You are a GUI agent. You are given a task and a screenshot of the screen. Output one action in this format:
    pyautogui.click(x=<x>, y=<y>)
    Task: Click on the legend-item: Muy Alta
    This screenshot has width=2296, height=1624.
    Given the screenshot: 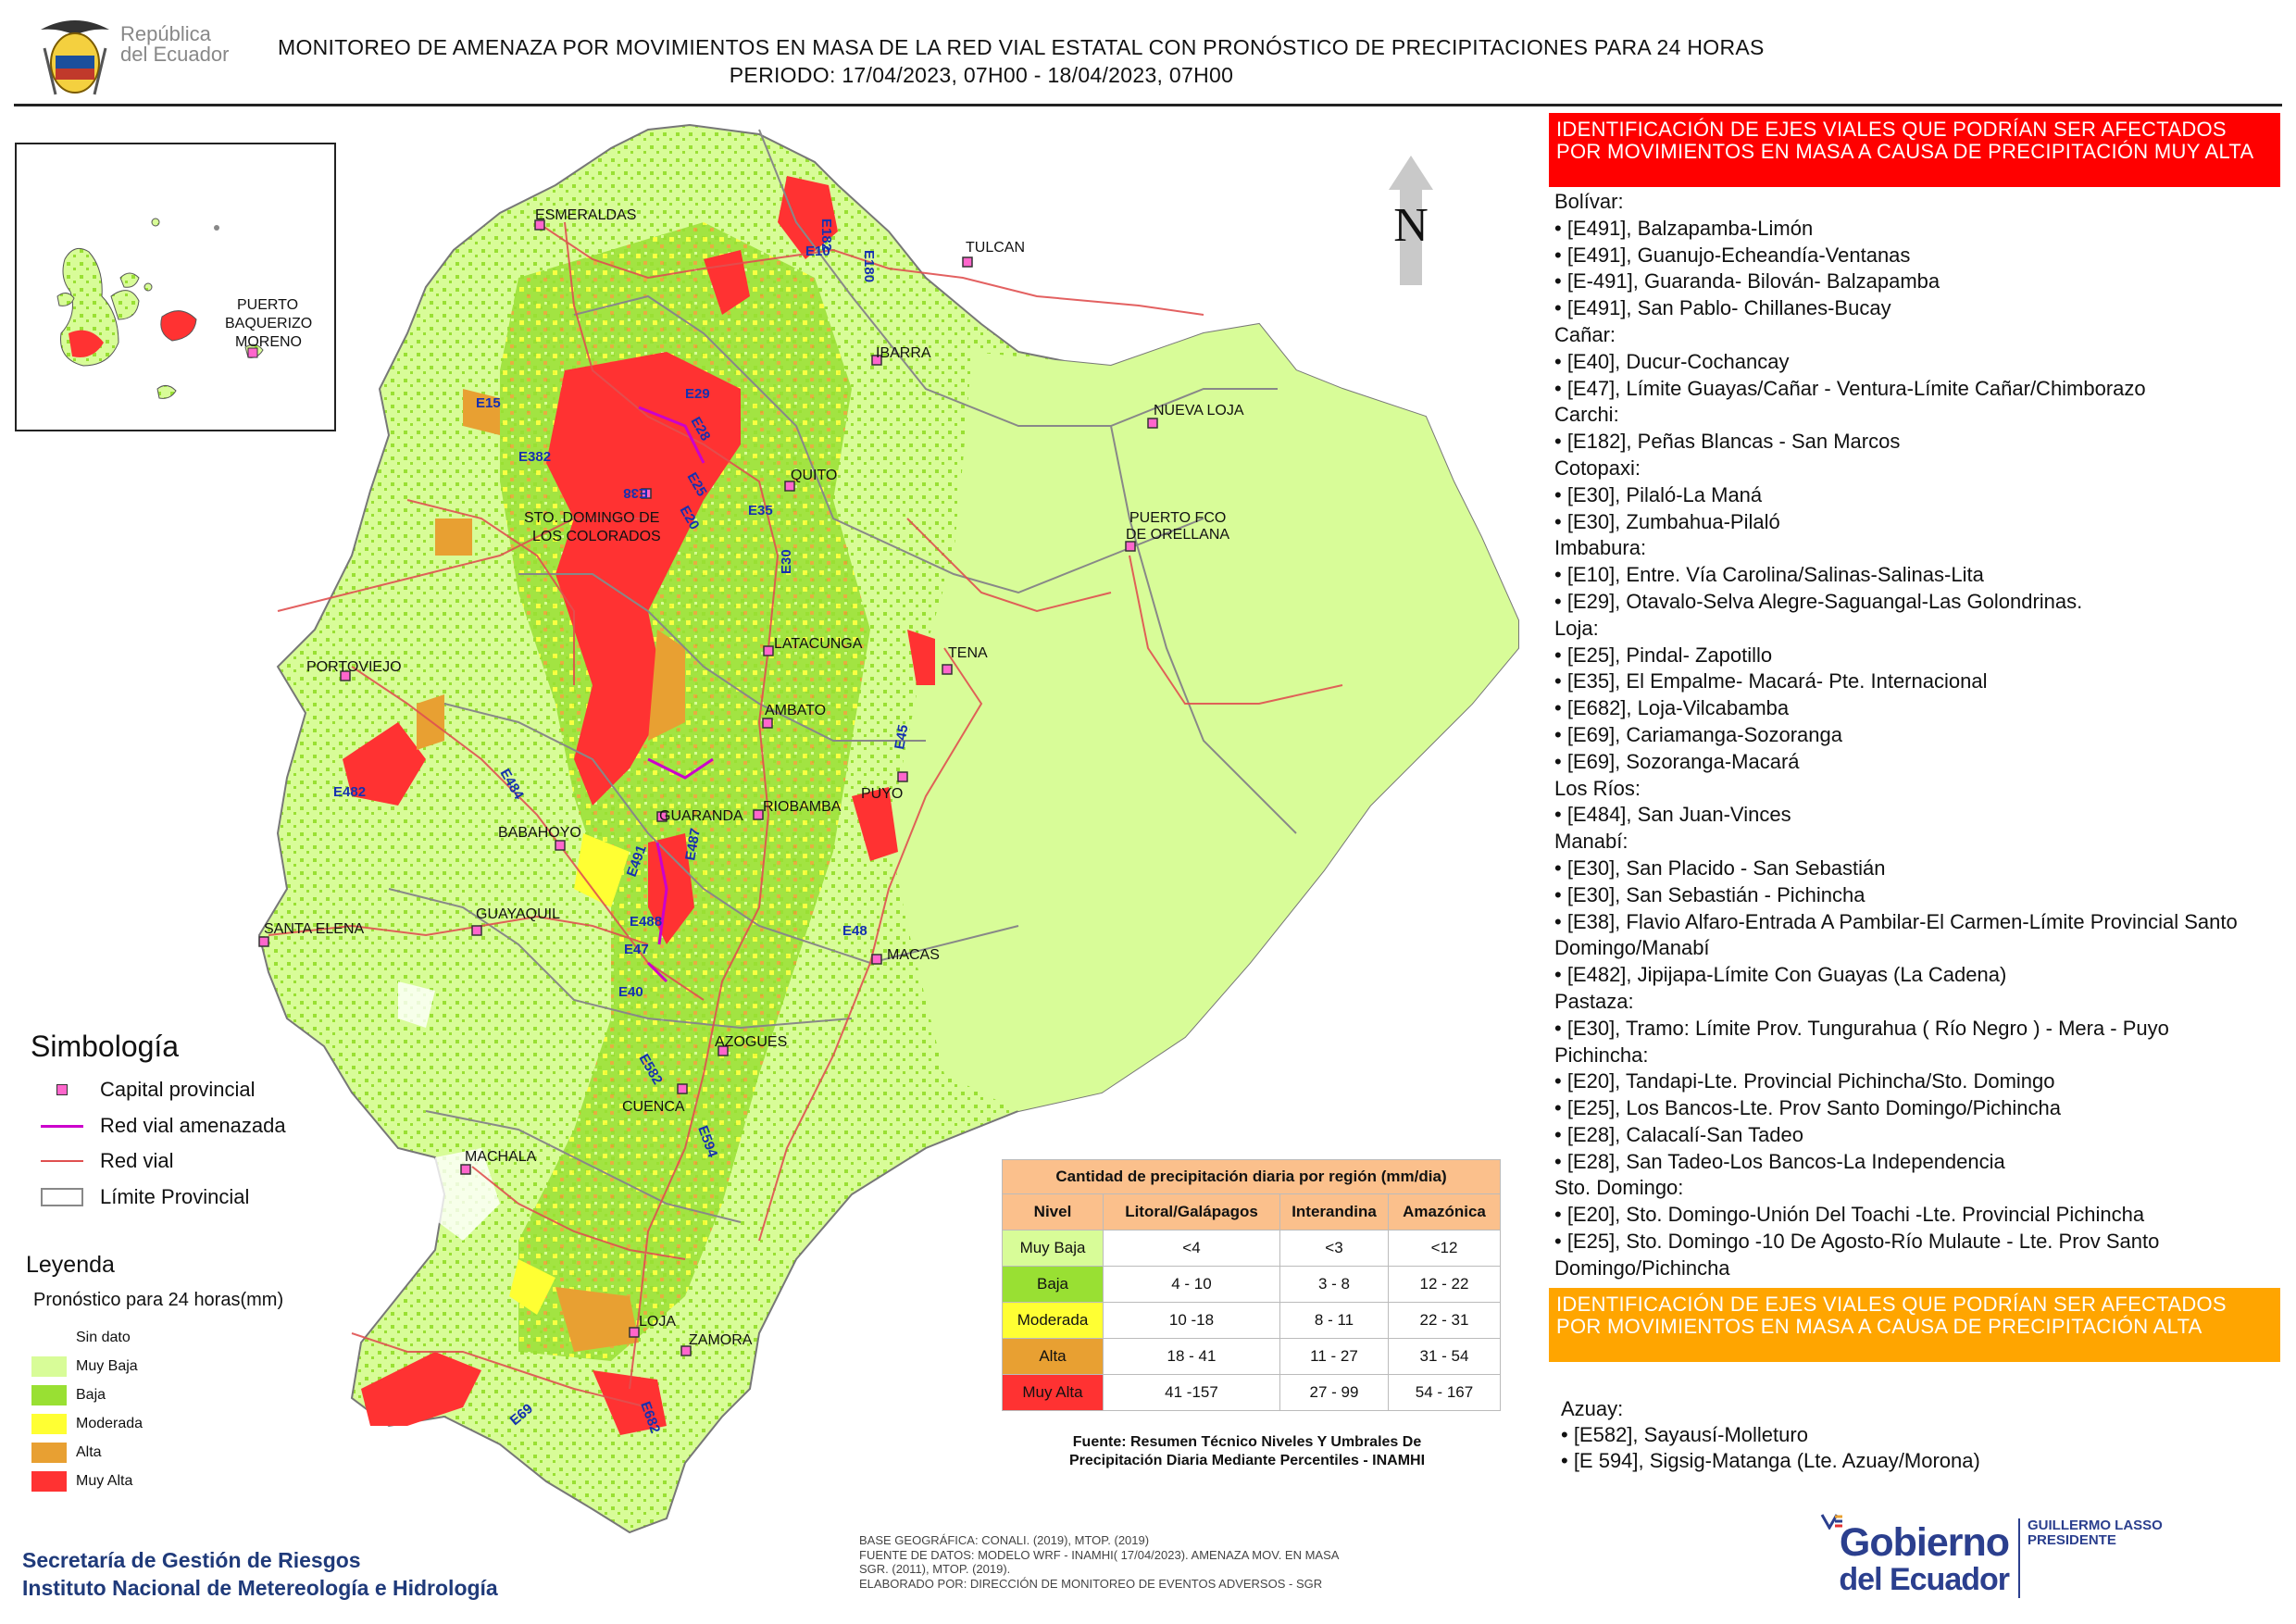 What is the action you would take?
    pyautogui.click(x=81, y=1481)
    